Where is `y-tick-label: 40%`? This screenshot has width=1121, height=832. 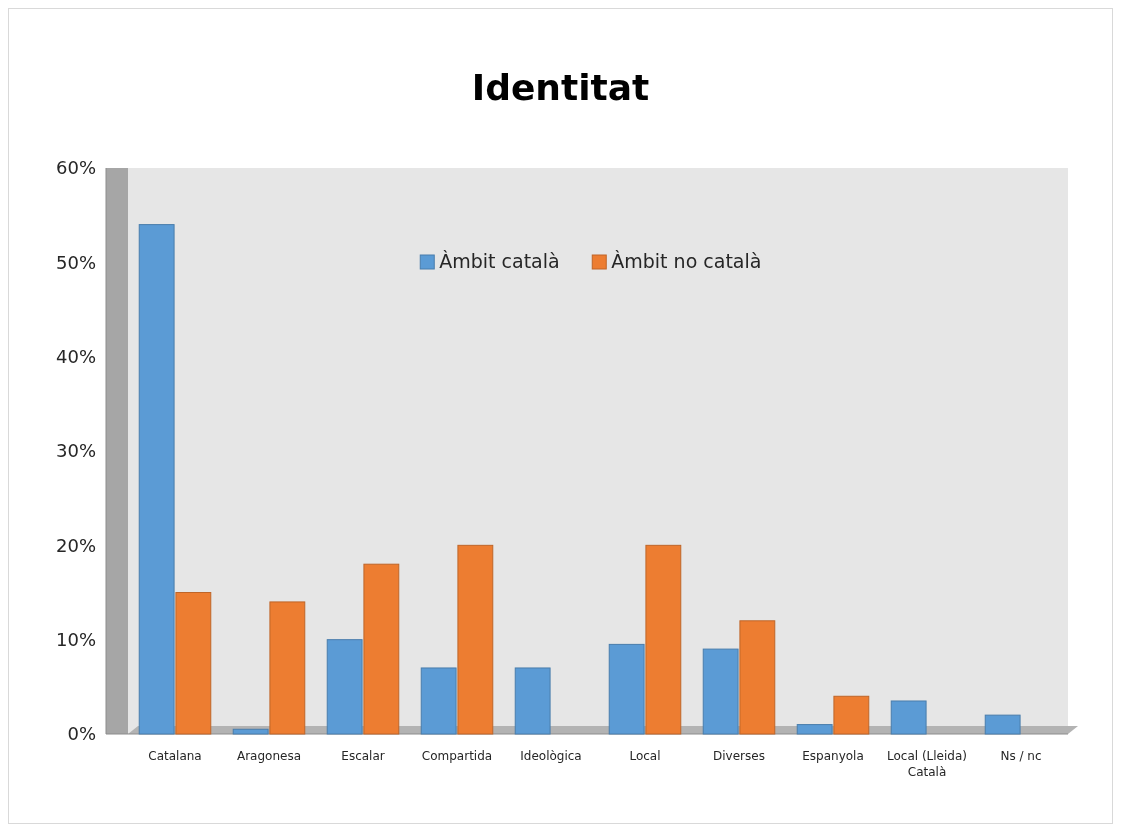
y-tick-label: 40% is located at coordinates (75, 356).